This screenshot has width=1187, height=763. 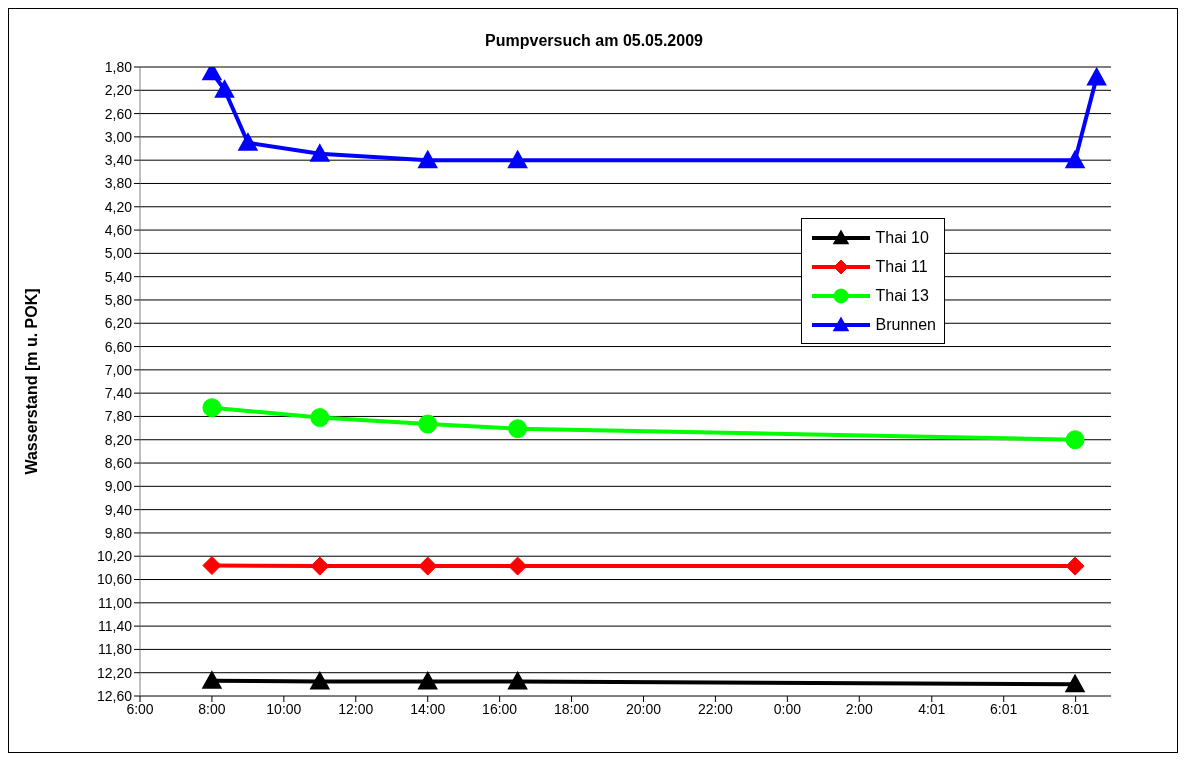 What do you see at coordinates (500, 708) in the screenshot?
I see `x-tick-label: 16:00` at bounding box center [500, 708].